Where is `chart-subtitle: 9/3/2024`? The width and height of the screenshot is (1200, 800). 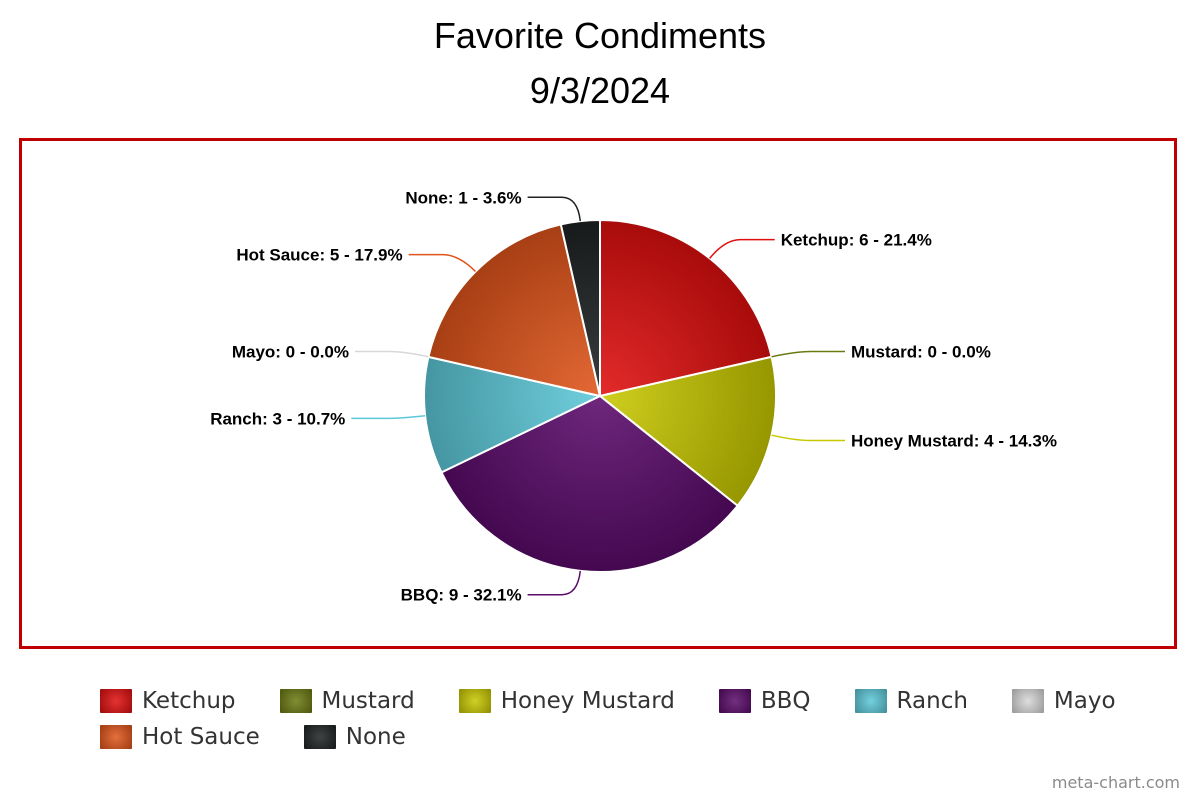
chart-subtitle: 9/3/2024 is located at coordinates (600, 90).